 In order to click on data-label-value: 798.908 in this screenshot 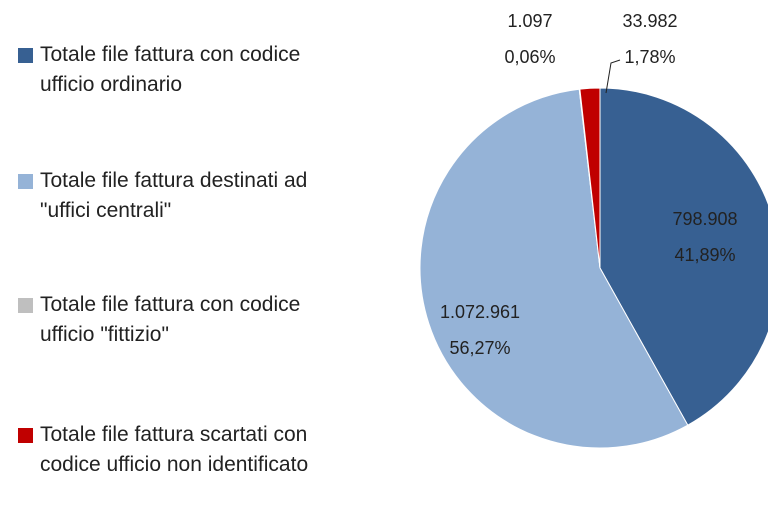, I will do `click(704, 219)`.